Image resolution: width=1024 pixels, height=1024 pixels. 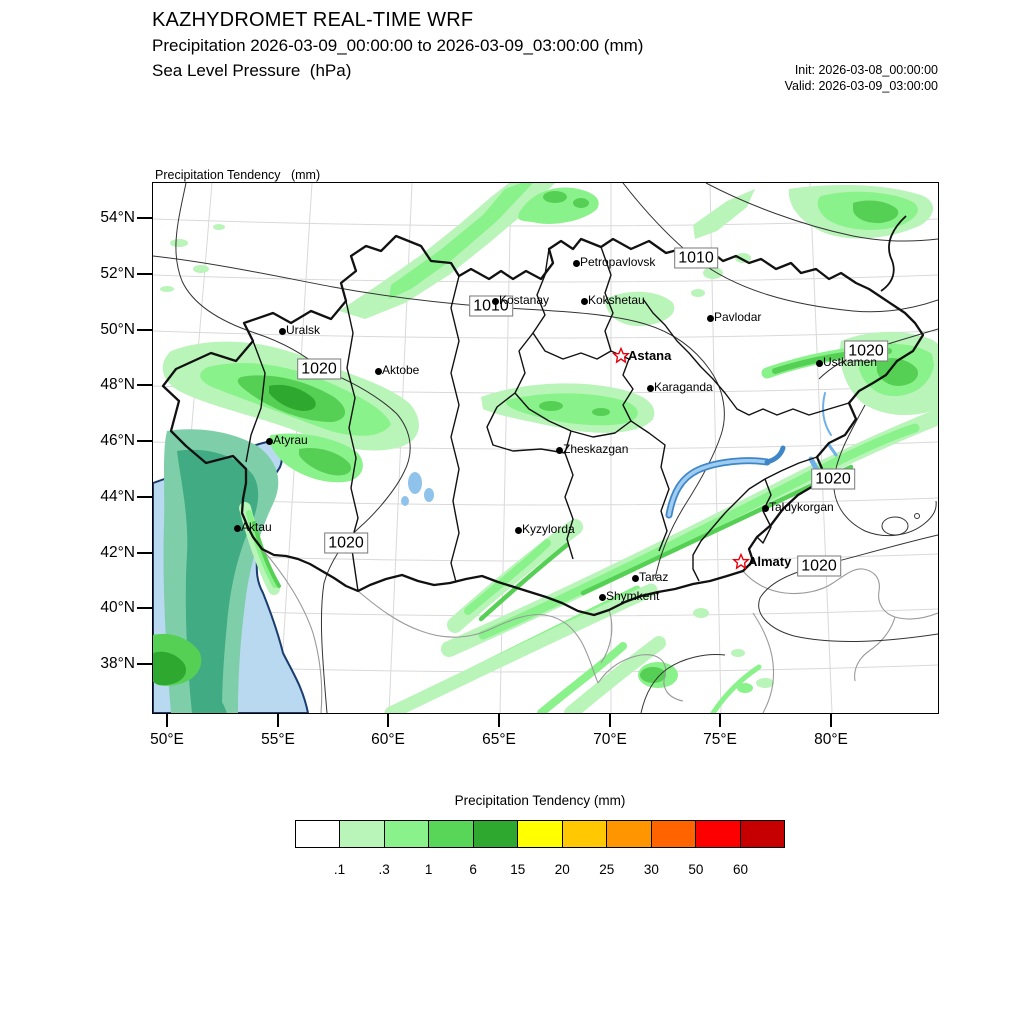 I want to click on city-label: Kyzylorda, so click(x=548, y=529).